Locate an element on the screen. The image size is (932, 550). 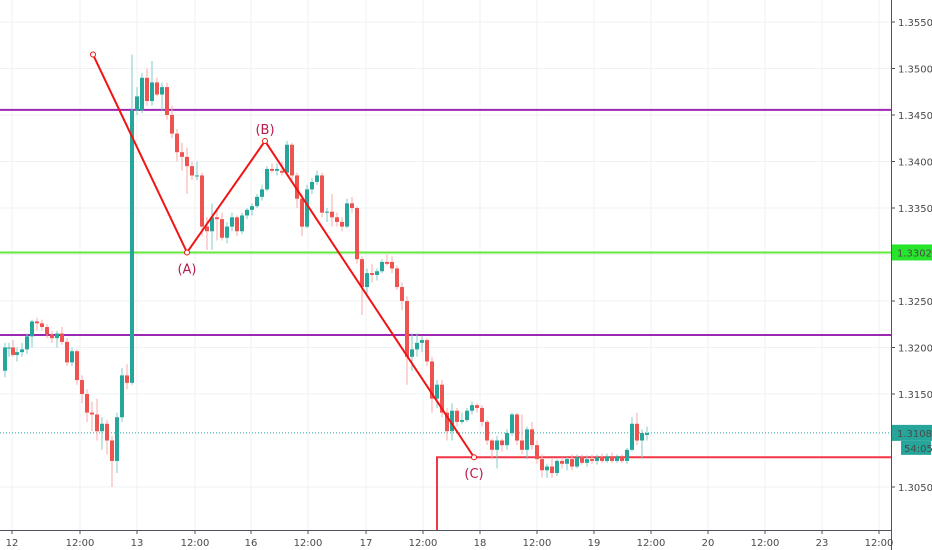
wave-label-a: (A) is located at coordinates (186, 269).